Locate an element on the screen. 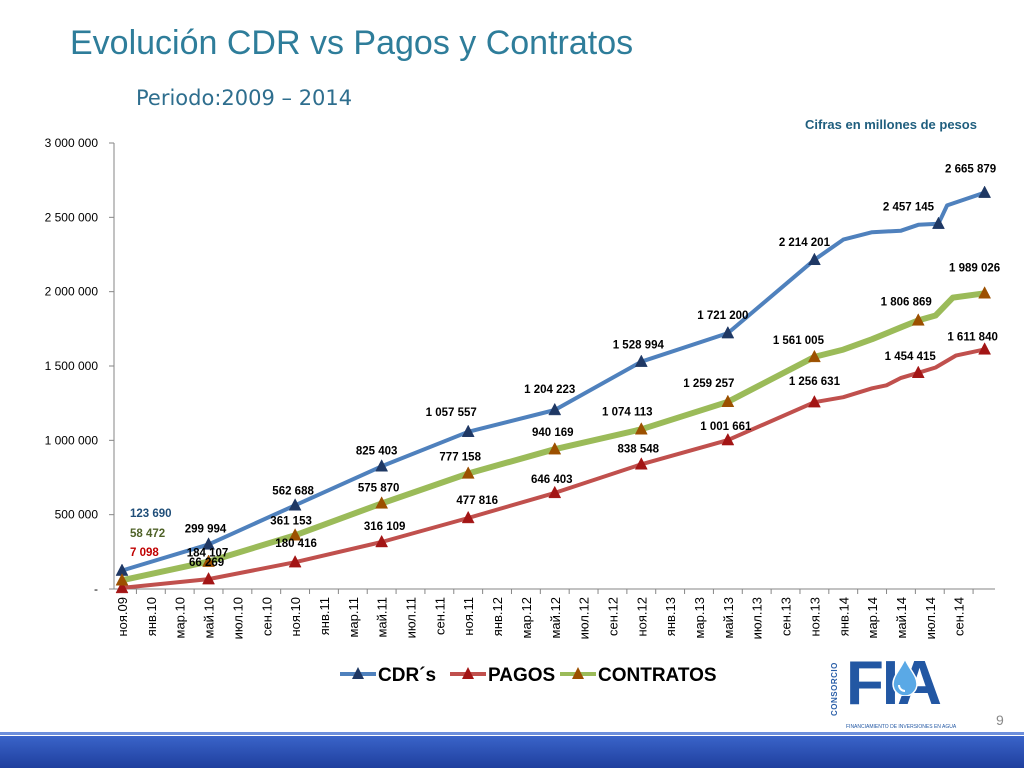  x-tick-label: ноя.11 is located at coordinates (468, 616).